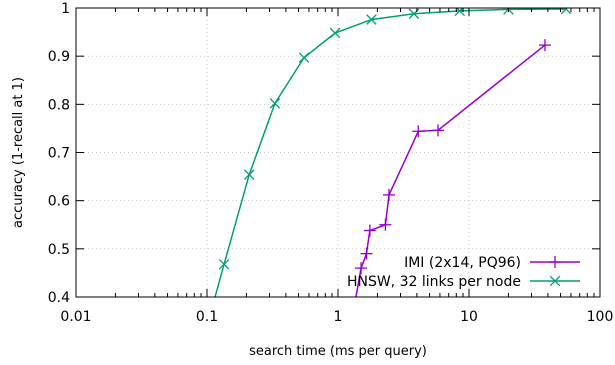  What do you see at coordinates (434, 282) in the screenshot?
I see `legend-label: HNSW, 32 links per node` at bounding box center [434, 282].